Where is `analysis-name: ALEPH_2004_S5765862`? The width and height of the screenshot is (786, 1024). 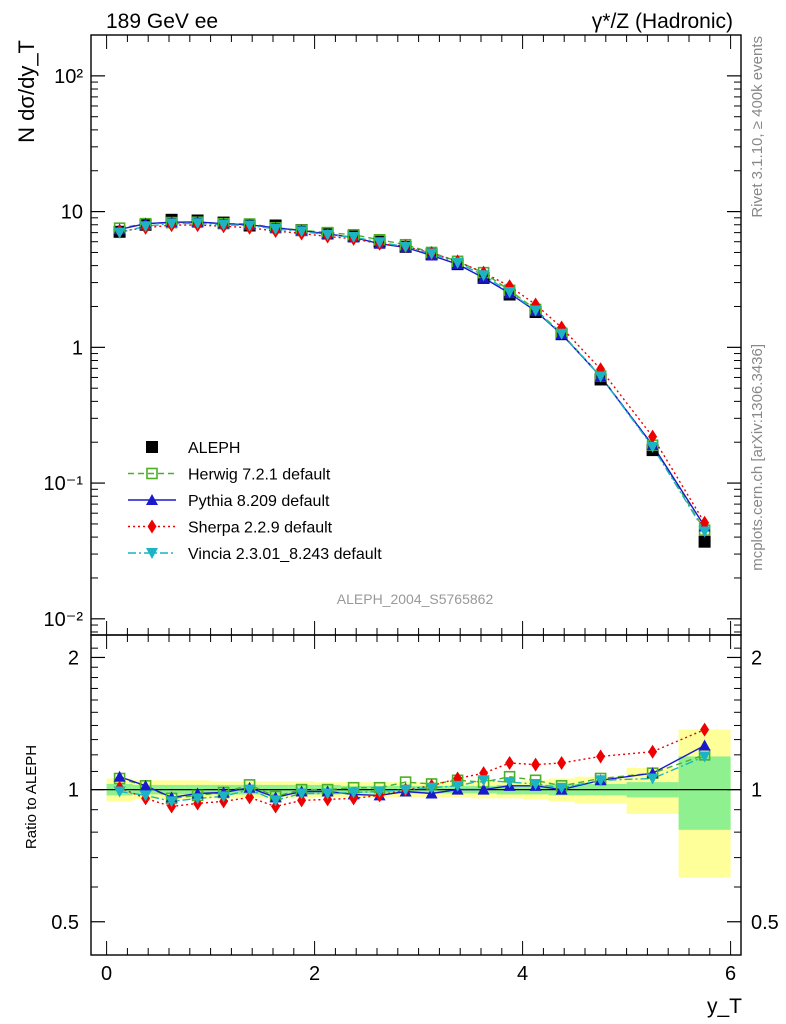 analysis-name: ALEPH_2004_S5765862 is located at coordinates (415, 599).